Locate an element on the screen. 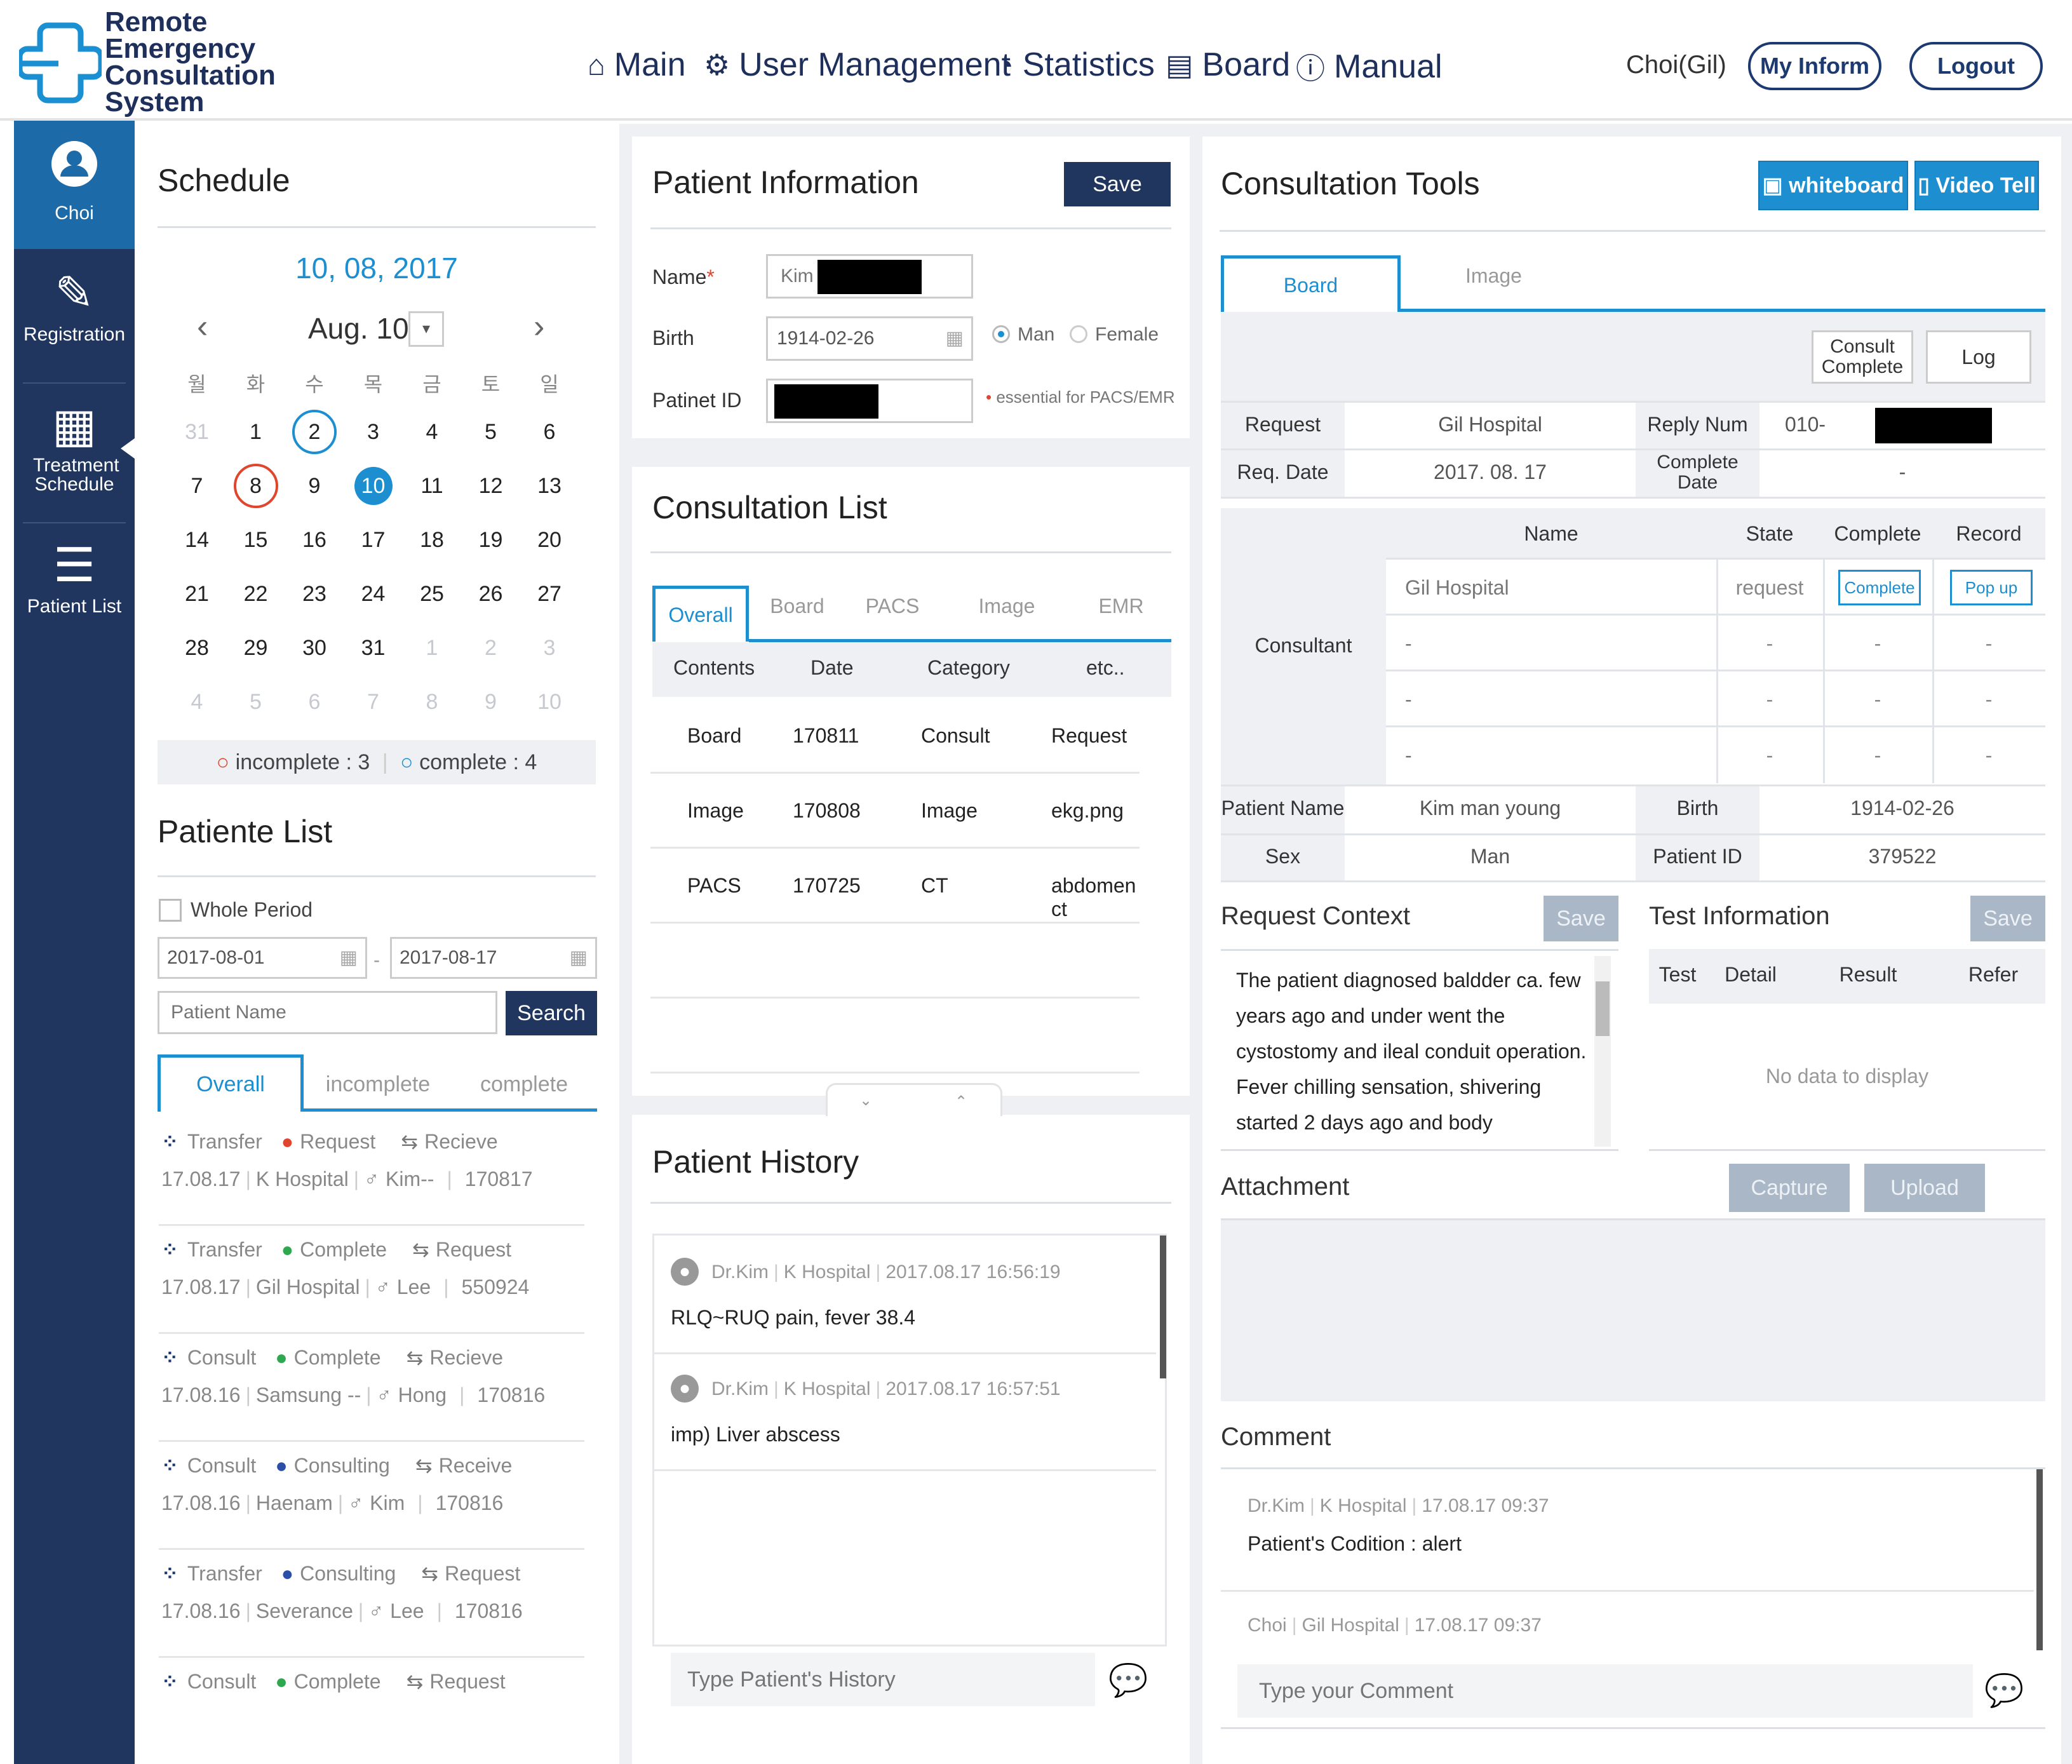 Image resolution: width=2072 pixels, height=1764 pixels. nav-board: ▤ Board is located at coordinates (1228, 65).